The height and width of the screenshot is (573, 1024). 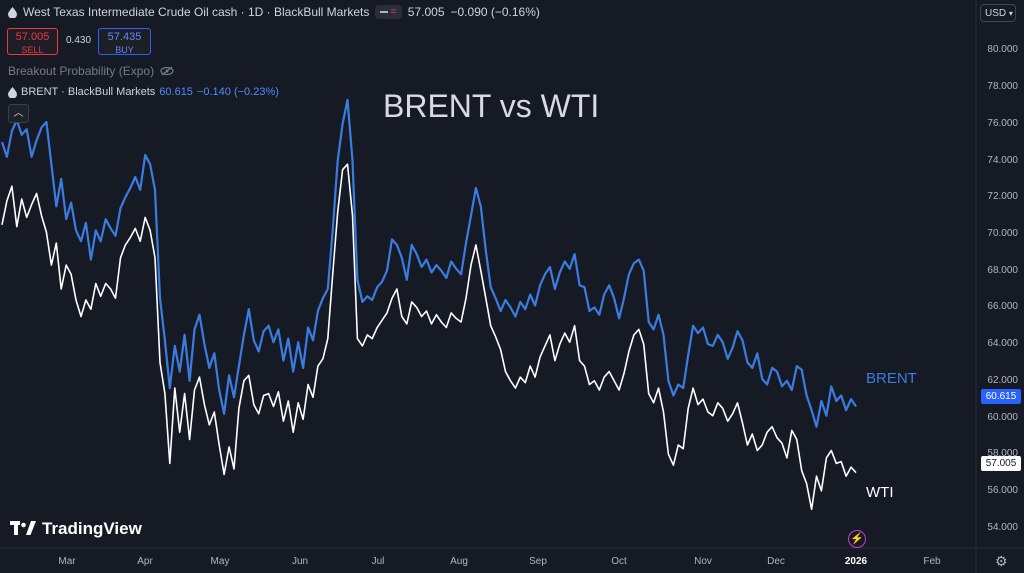 What do you see at coordinates (932, 561) in the screenshot?
I see `month-label: Feb` at bounding box center [932, 561].